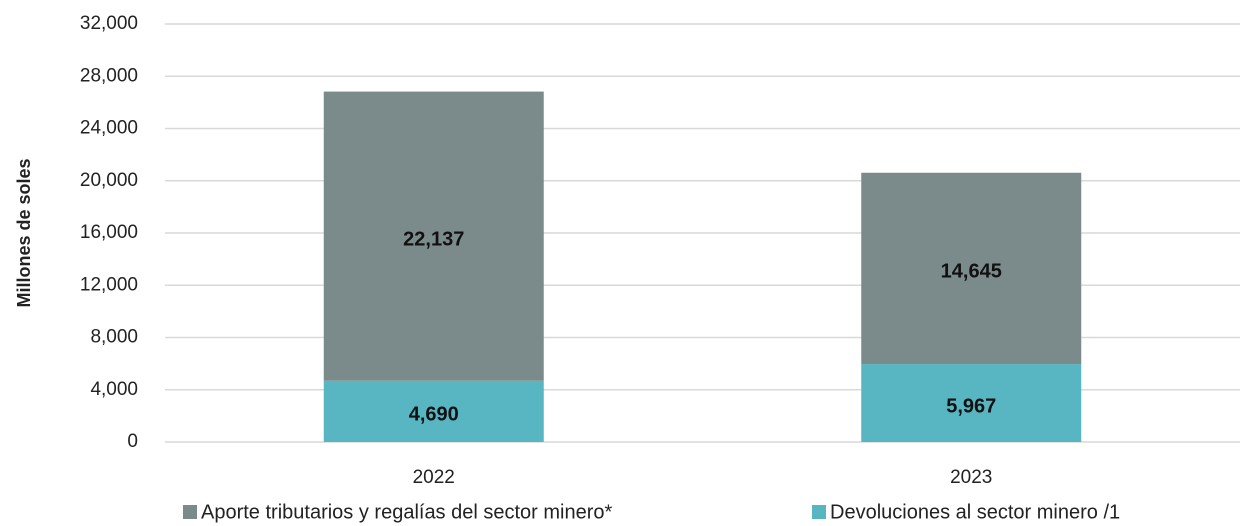  Describe the element at coordinates (109, 23) in the screenshot. I see `y-tick-label: 32,000` at that location.